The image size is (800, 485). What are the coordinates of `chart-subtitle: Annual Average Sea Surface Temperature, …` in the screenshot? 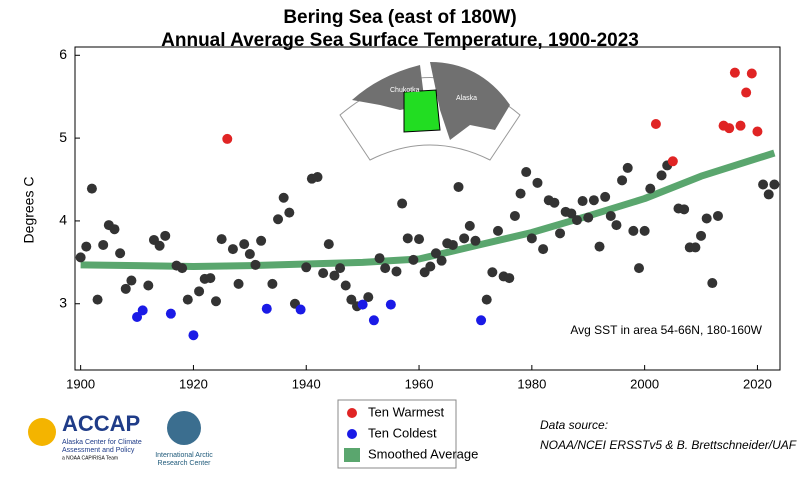 It's located at (400, 40).